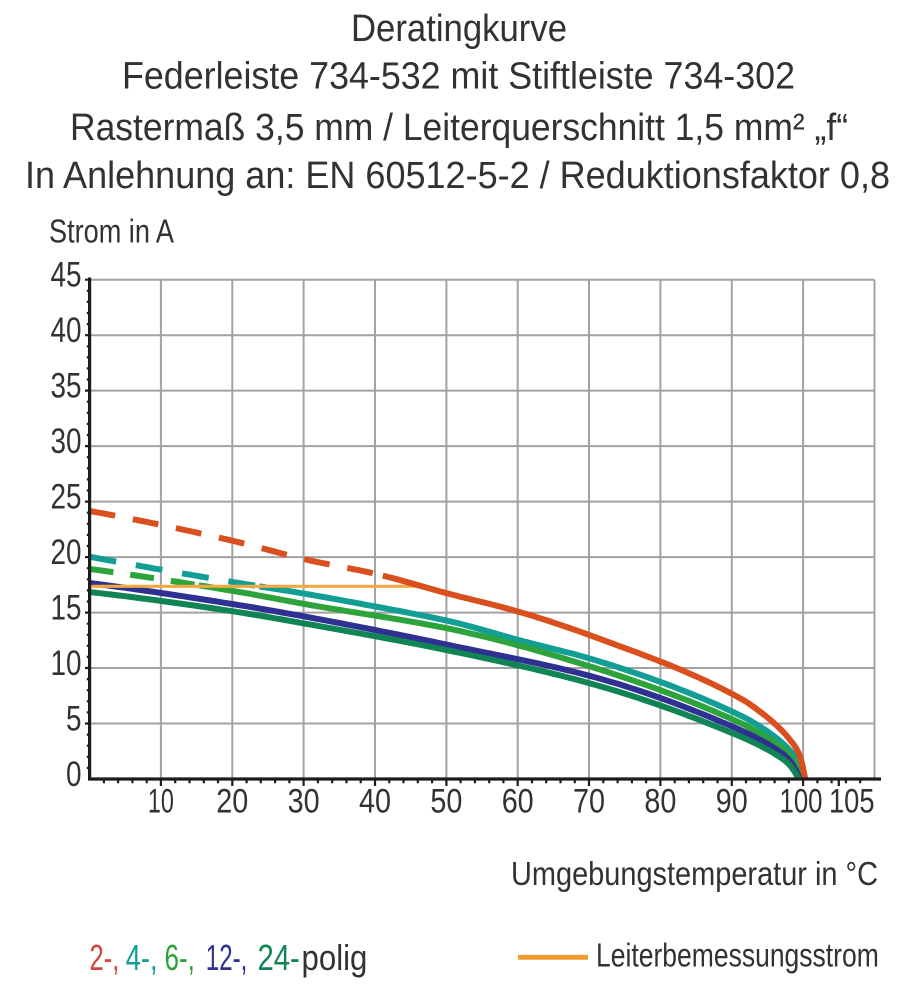  I want to click on svg-text: 45, so click(66, 275).